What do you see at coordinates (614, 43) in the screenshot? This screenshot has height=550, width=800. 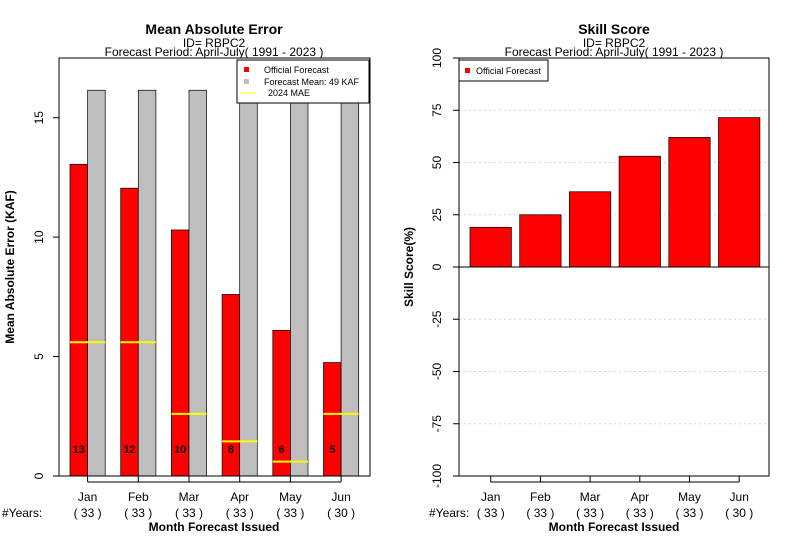 I see `skill-subtitle-id: ID= RBPC2` at bounding box center [614, 43].